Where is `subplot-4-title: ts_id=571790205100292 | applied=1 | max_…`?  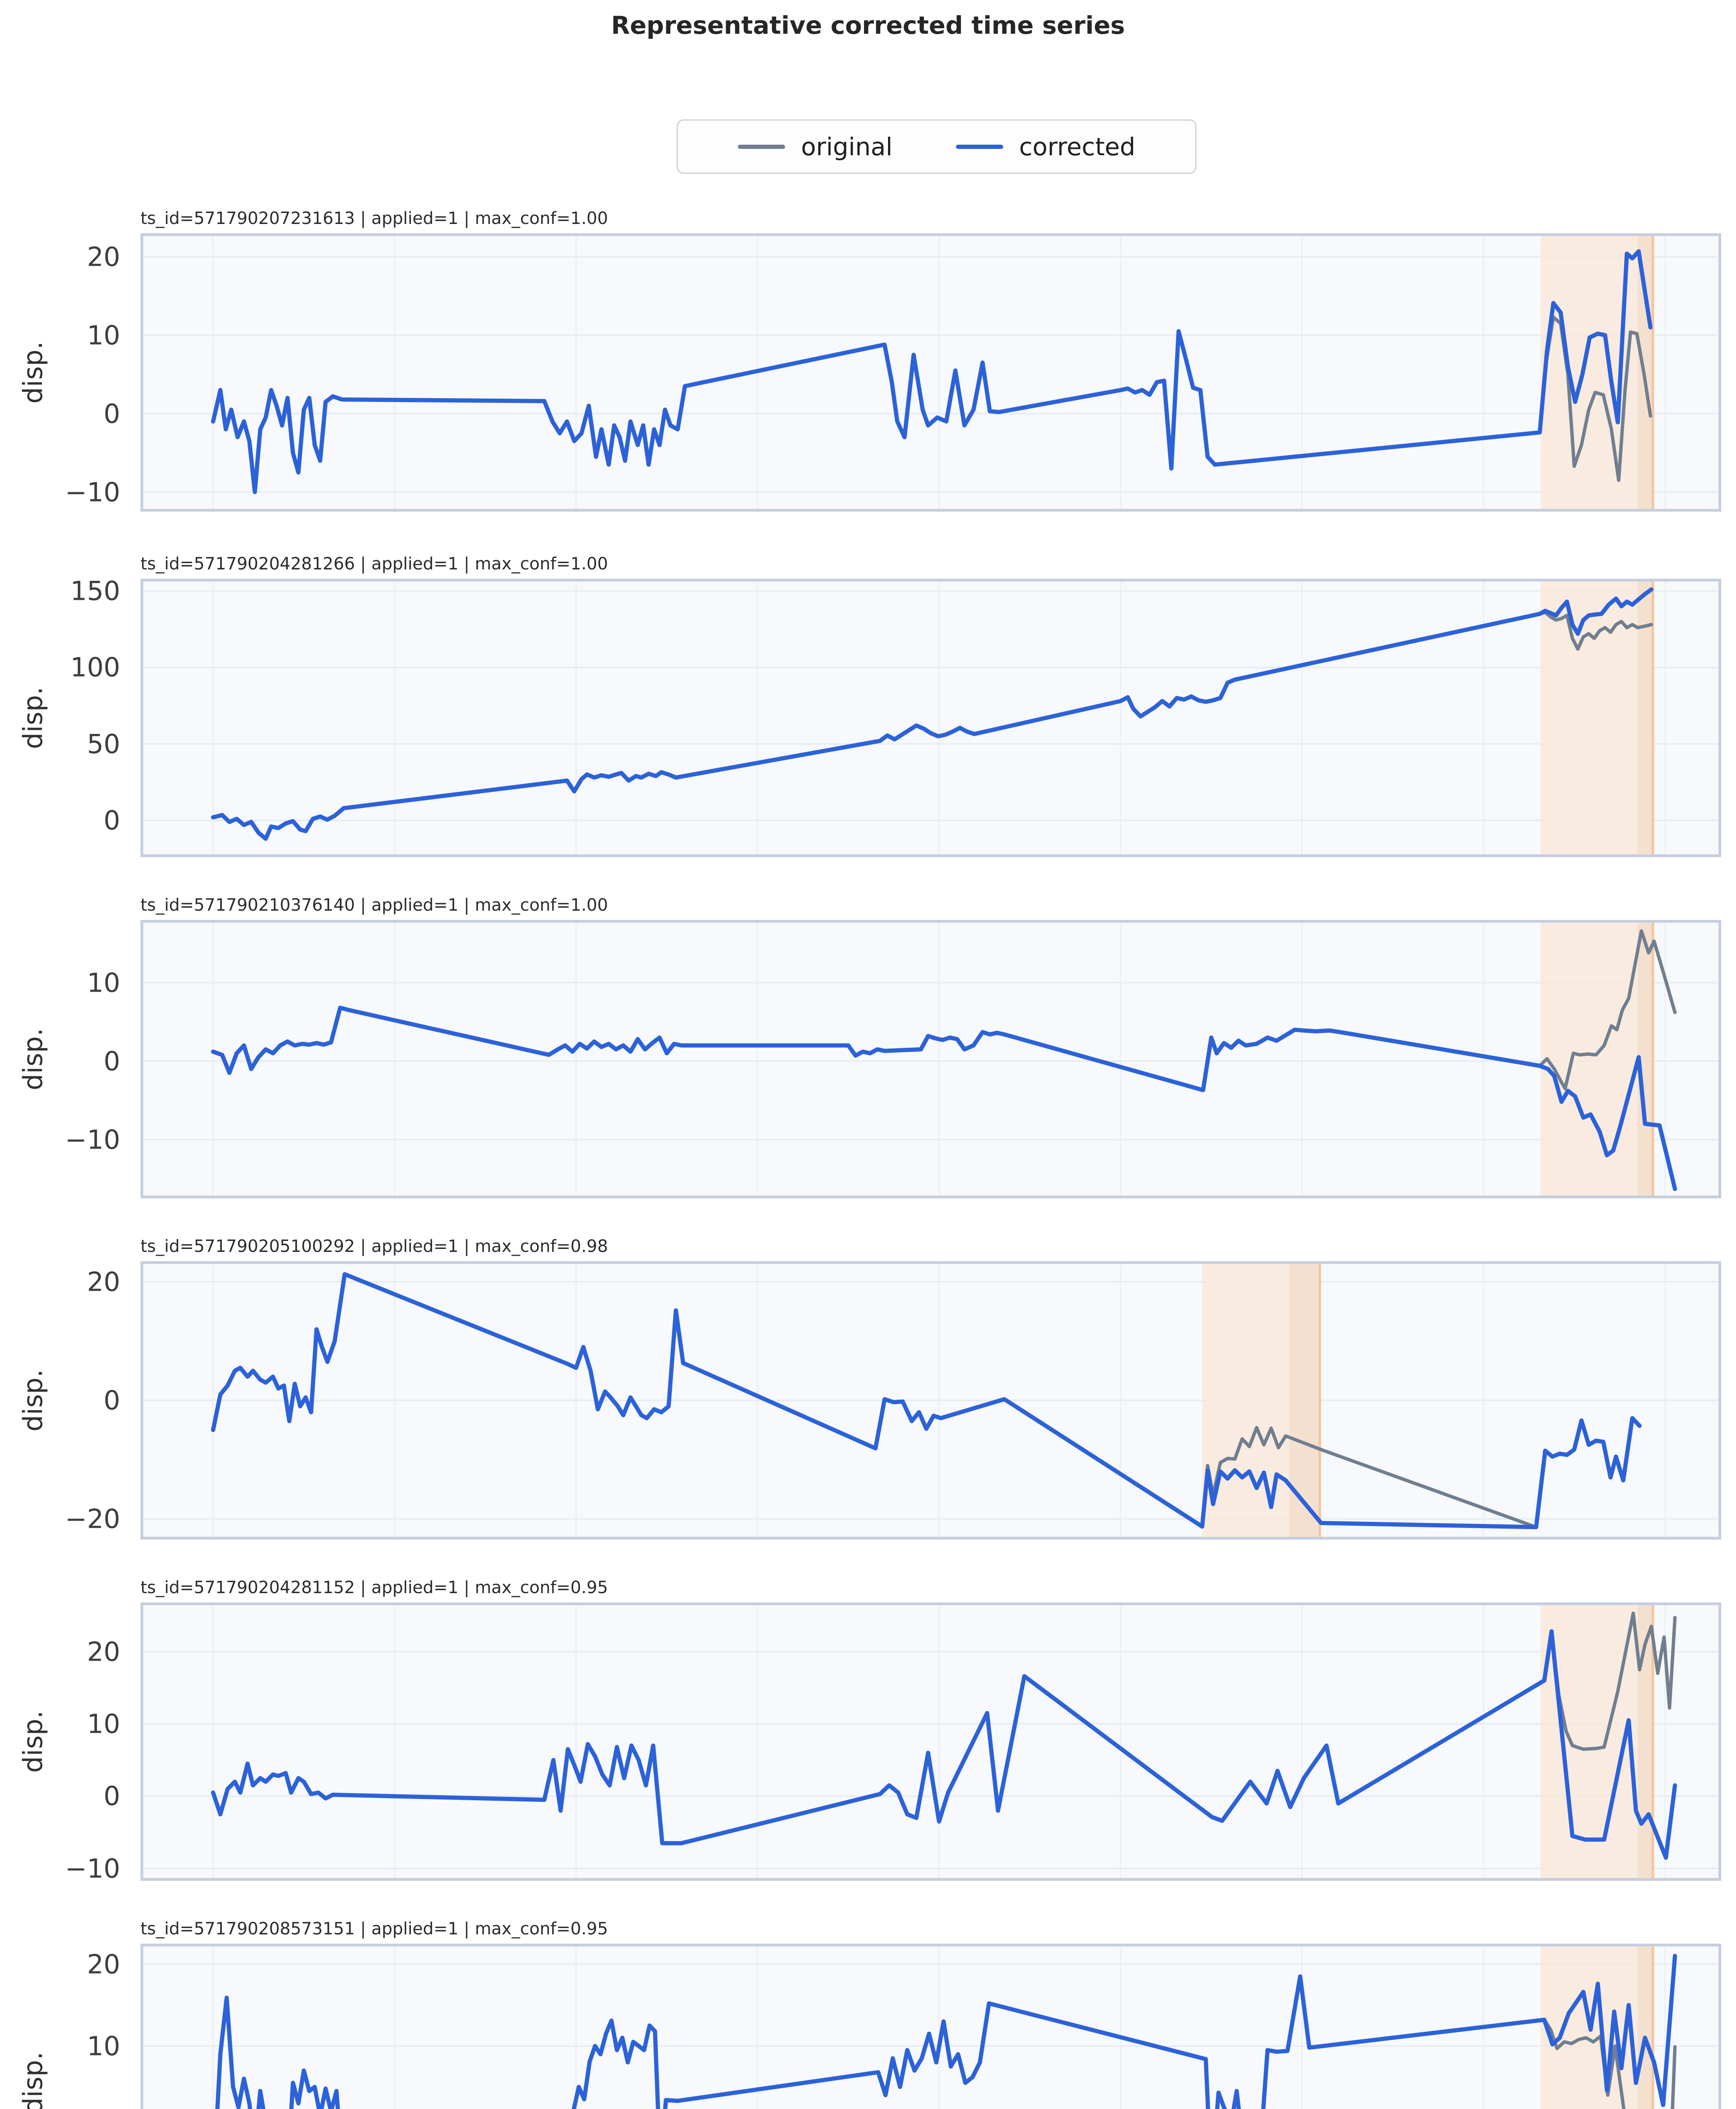 subplot-4-title: ts_id=571790205100292 | applied=1 | max_… is located at coordinates (374, 1246).